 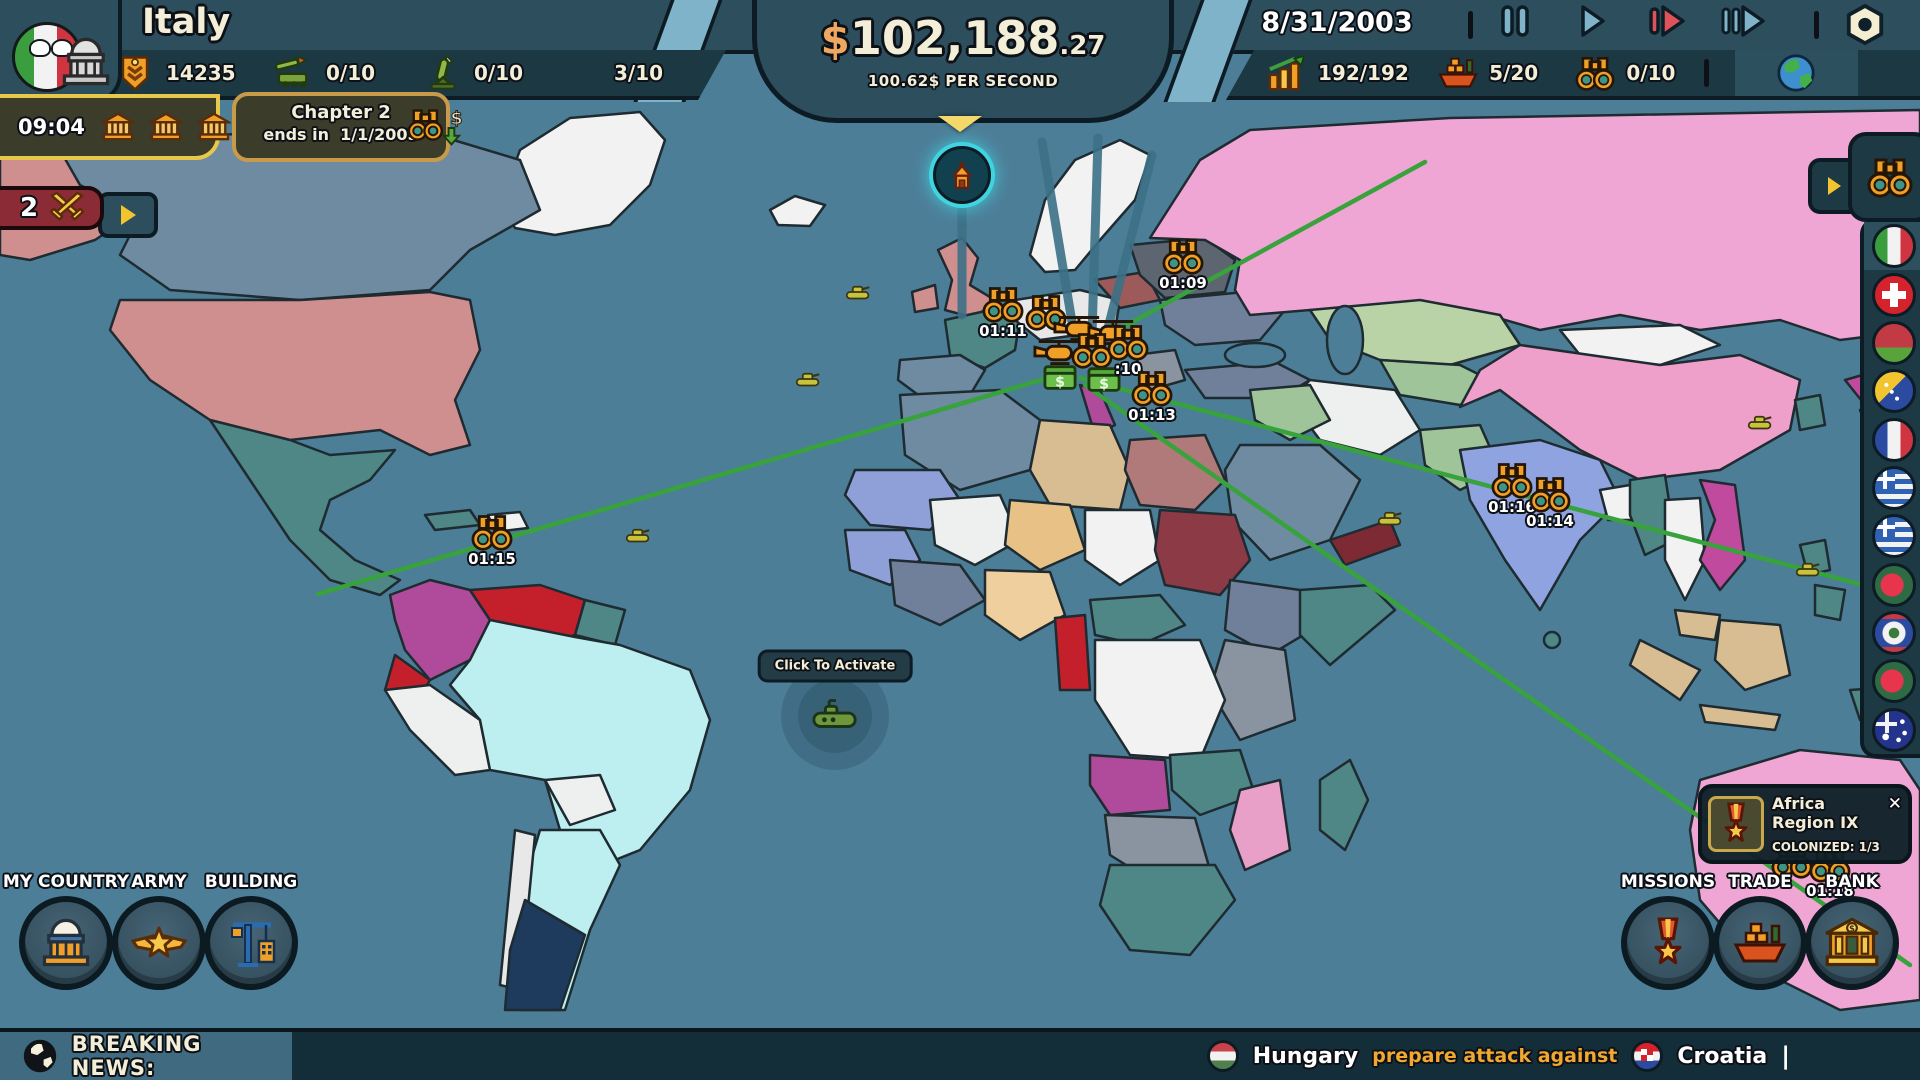 I want to click on world-overview-button, so click(x=1796, y=73).